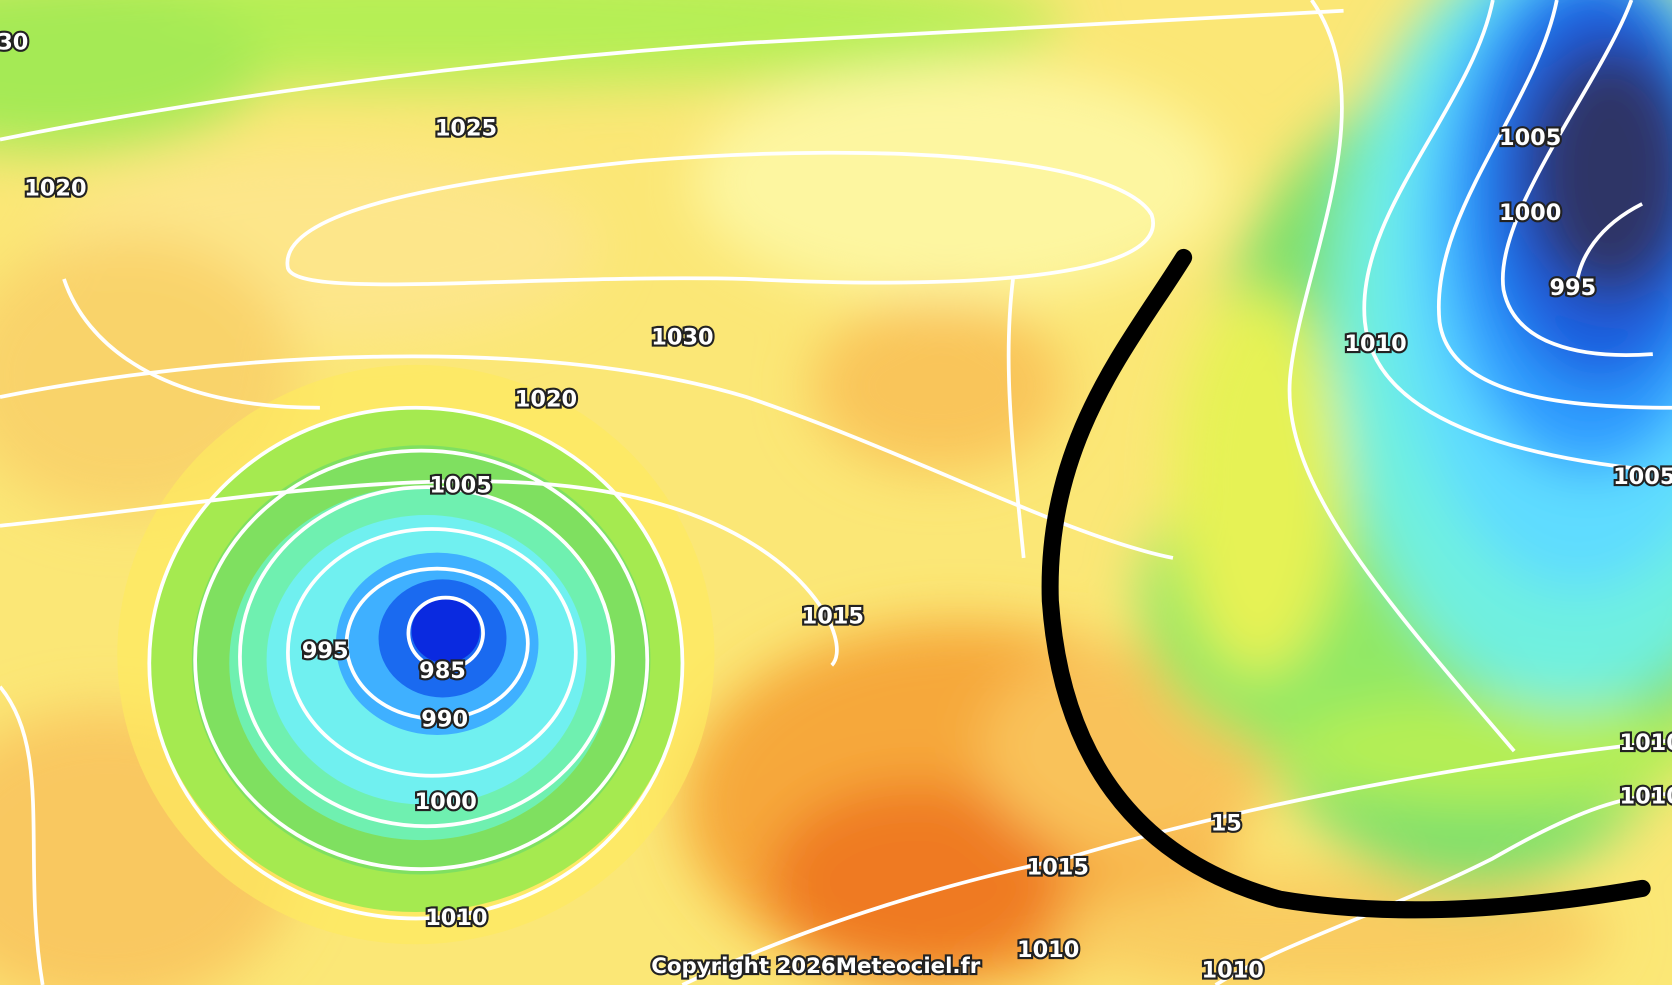 The height and width of the screenshot is (985, 1672). Describe the element at coordinates (14, 42) in the screenshot. I see `isobar-label: 30` at that location.